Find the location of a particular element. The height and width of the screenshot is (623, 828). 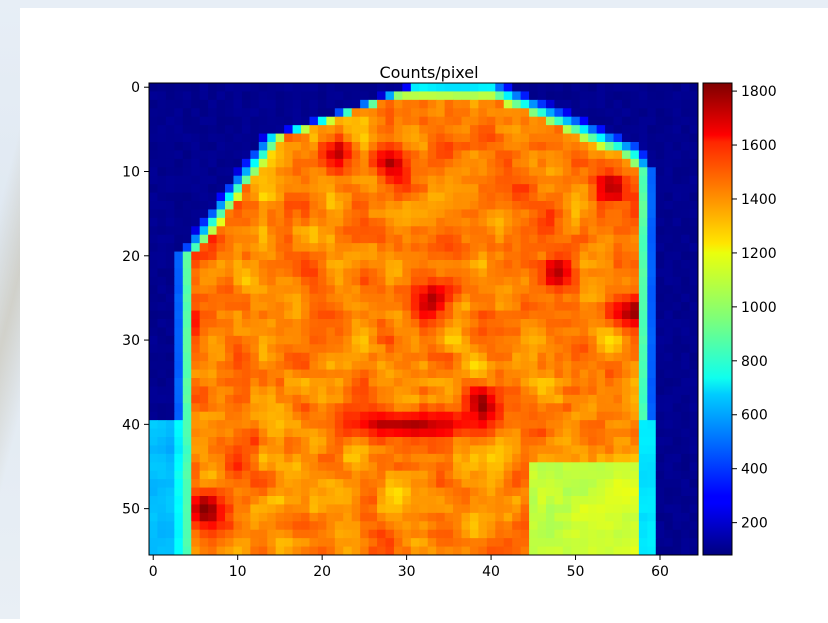

x-tick-label: 0 is located at coordinates (153, 572).